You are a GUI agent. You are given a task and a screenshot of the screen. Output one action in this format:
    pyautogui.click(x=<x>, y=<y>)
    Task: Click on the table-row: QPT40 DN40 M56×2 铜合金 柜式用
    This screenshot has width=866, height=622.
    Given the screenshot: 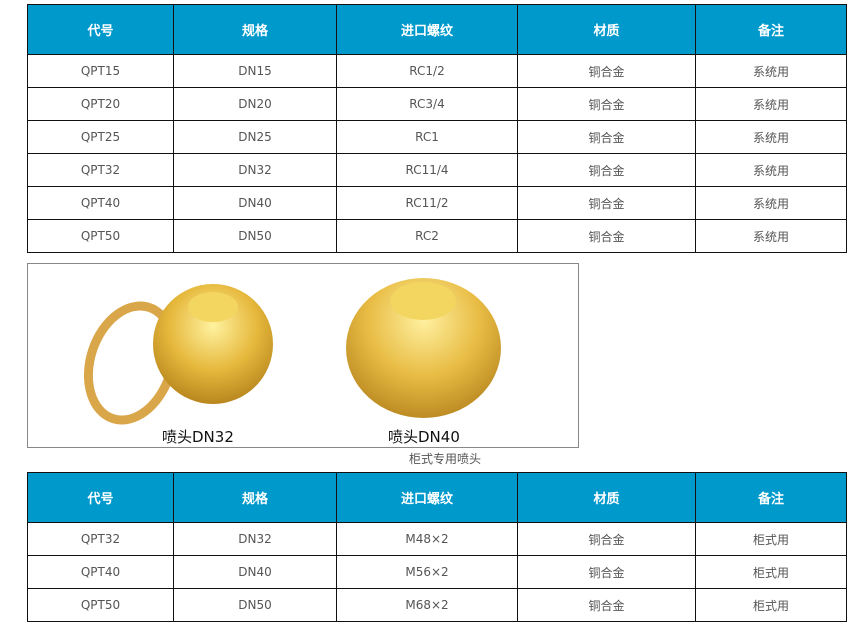 What is the action you would take?
    pyautogui.click(x=437, y=572)
    